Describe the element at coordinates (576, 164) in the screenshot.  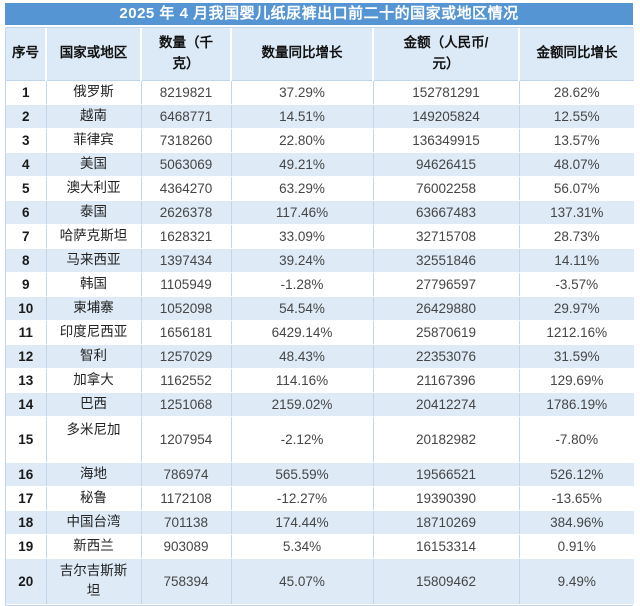
I see `cell-amount-yoy: 48.07%` at that location.